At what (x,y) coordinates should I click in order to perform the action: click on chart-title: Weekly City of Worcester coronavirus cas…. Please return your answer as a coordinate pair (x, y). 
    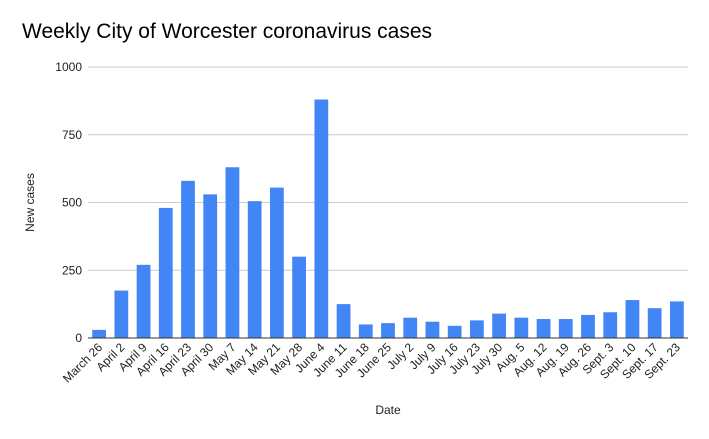
    Looking at the image, I should click on (227, 31).